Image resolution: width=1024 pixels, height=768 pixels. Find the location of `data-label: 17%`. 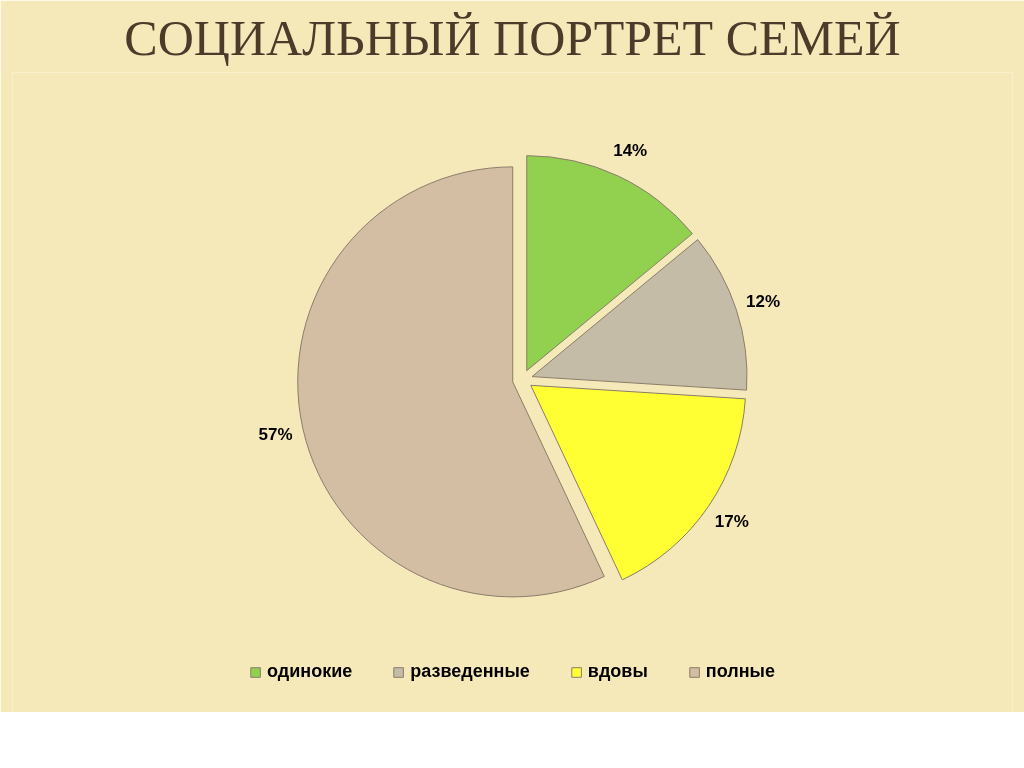

data-label: 17% is located at coordinates (731, 522).